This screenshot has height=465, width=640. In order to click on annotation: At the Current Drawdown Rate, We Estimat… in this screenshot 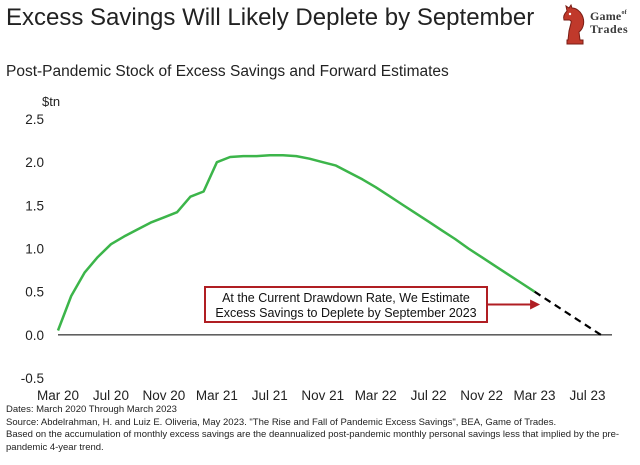, I will do `click(372, 304)`.